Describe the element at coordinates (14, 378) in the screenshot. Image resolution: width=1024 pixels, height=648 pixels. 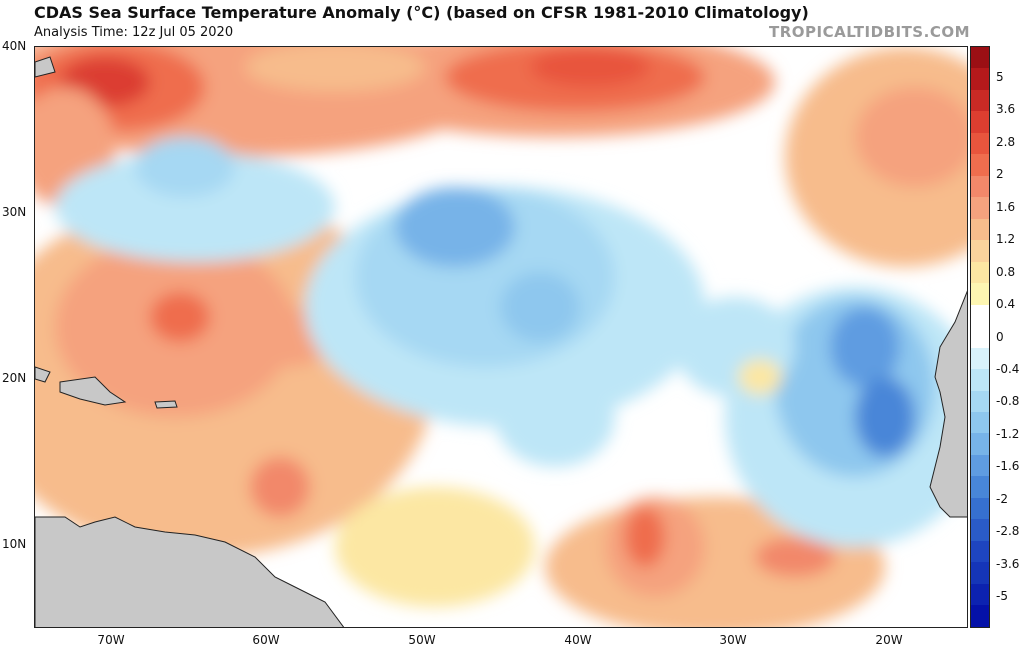
I see `lat-label-20n: 20N` at that location.